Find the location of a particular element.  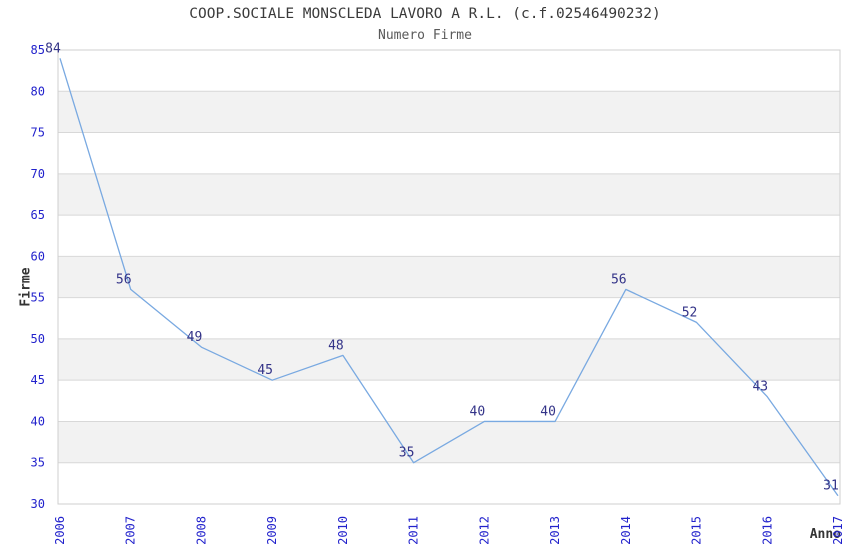

x-tick-label: 2006 is located at coordinates (60, 530).